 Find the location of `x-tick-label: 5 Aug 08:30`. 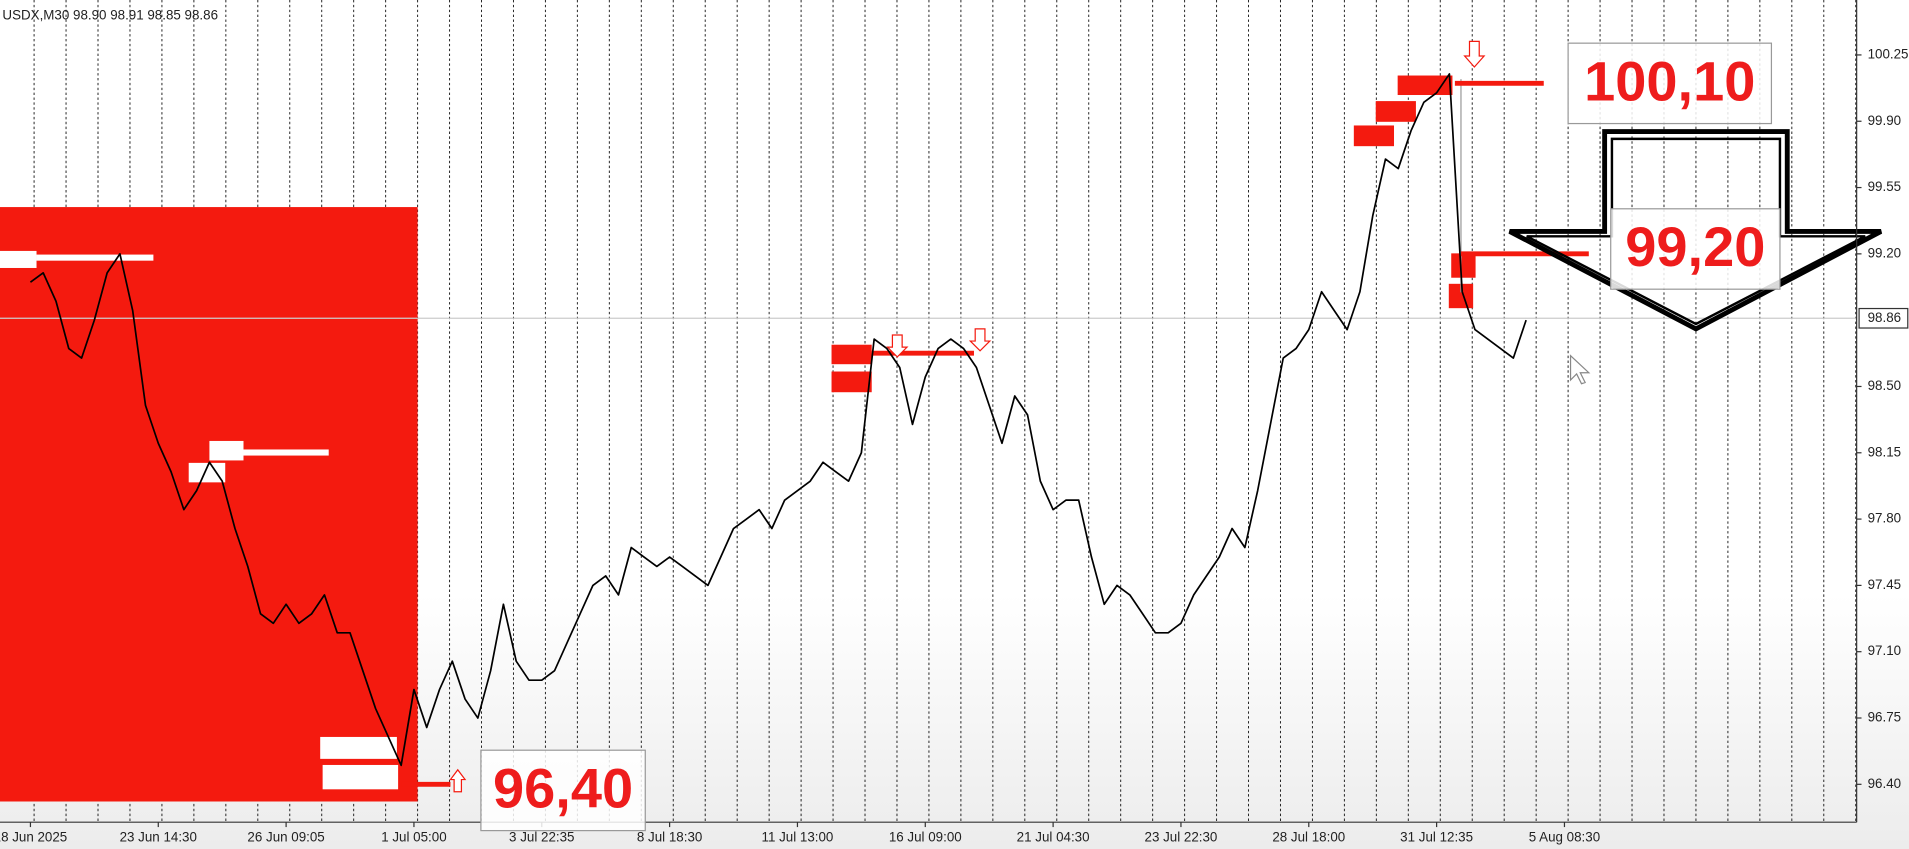

x-tick-label: 5 Aug 08:30 is located at coordinates (1564, 837).